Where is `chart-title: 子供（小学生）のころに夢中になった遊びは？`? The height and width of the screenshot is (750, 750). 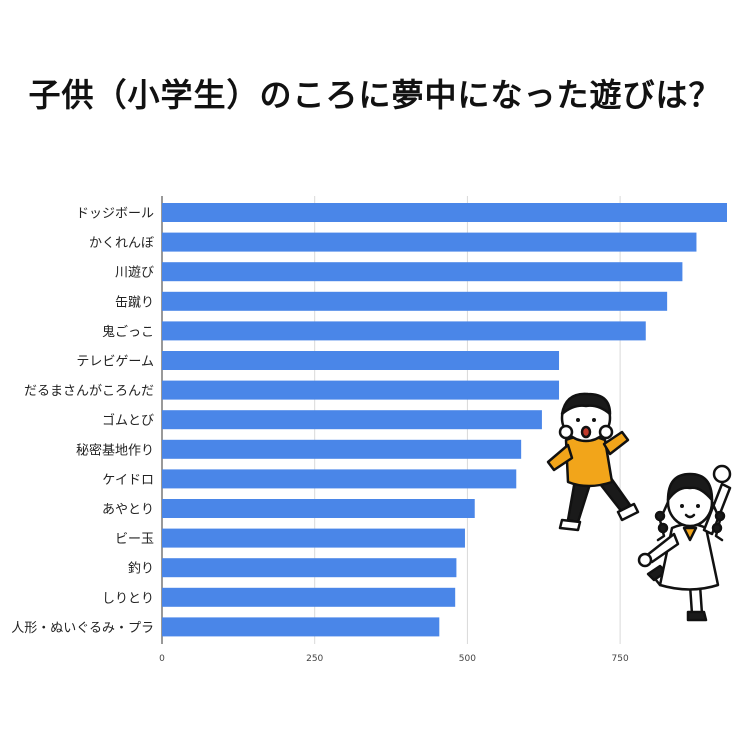
chart-title: 子供（小学生）のころに夢中になった遊びは？ is located at coordinates (375, 95).